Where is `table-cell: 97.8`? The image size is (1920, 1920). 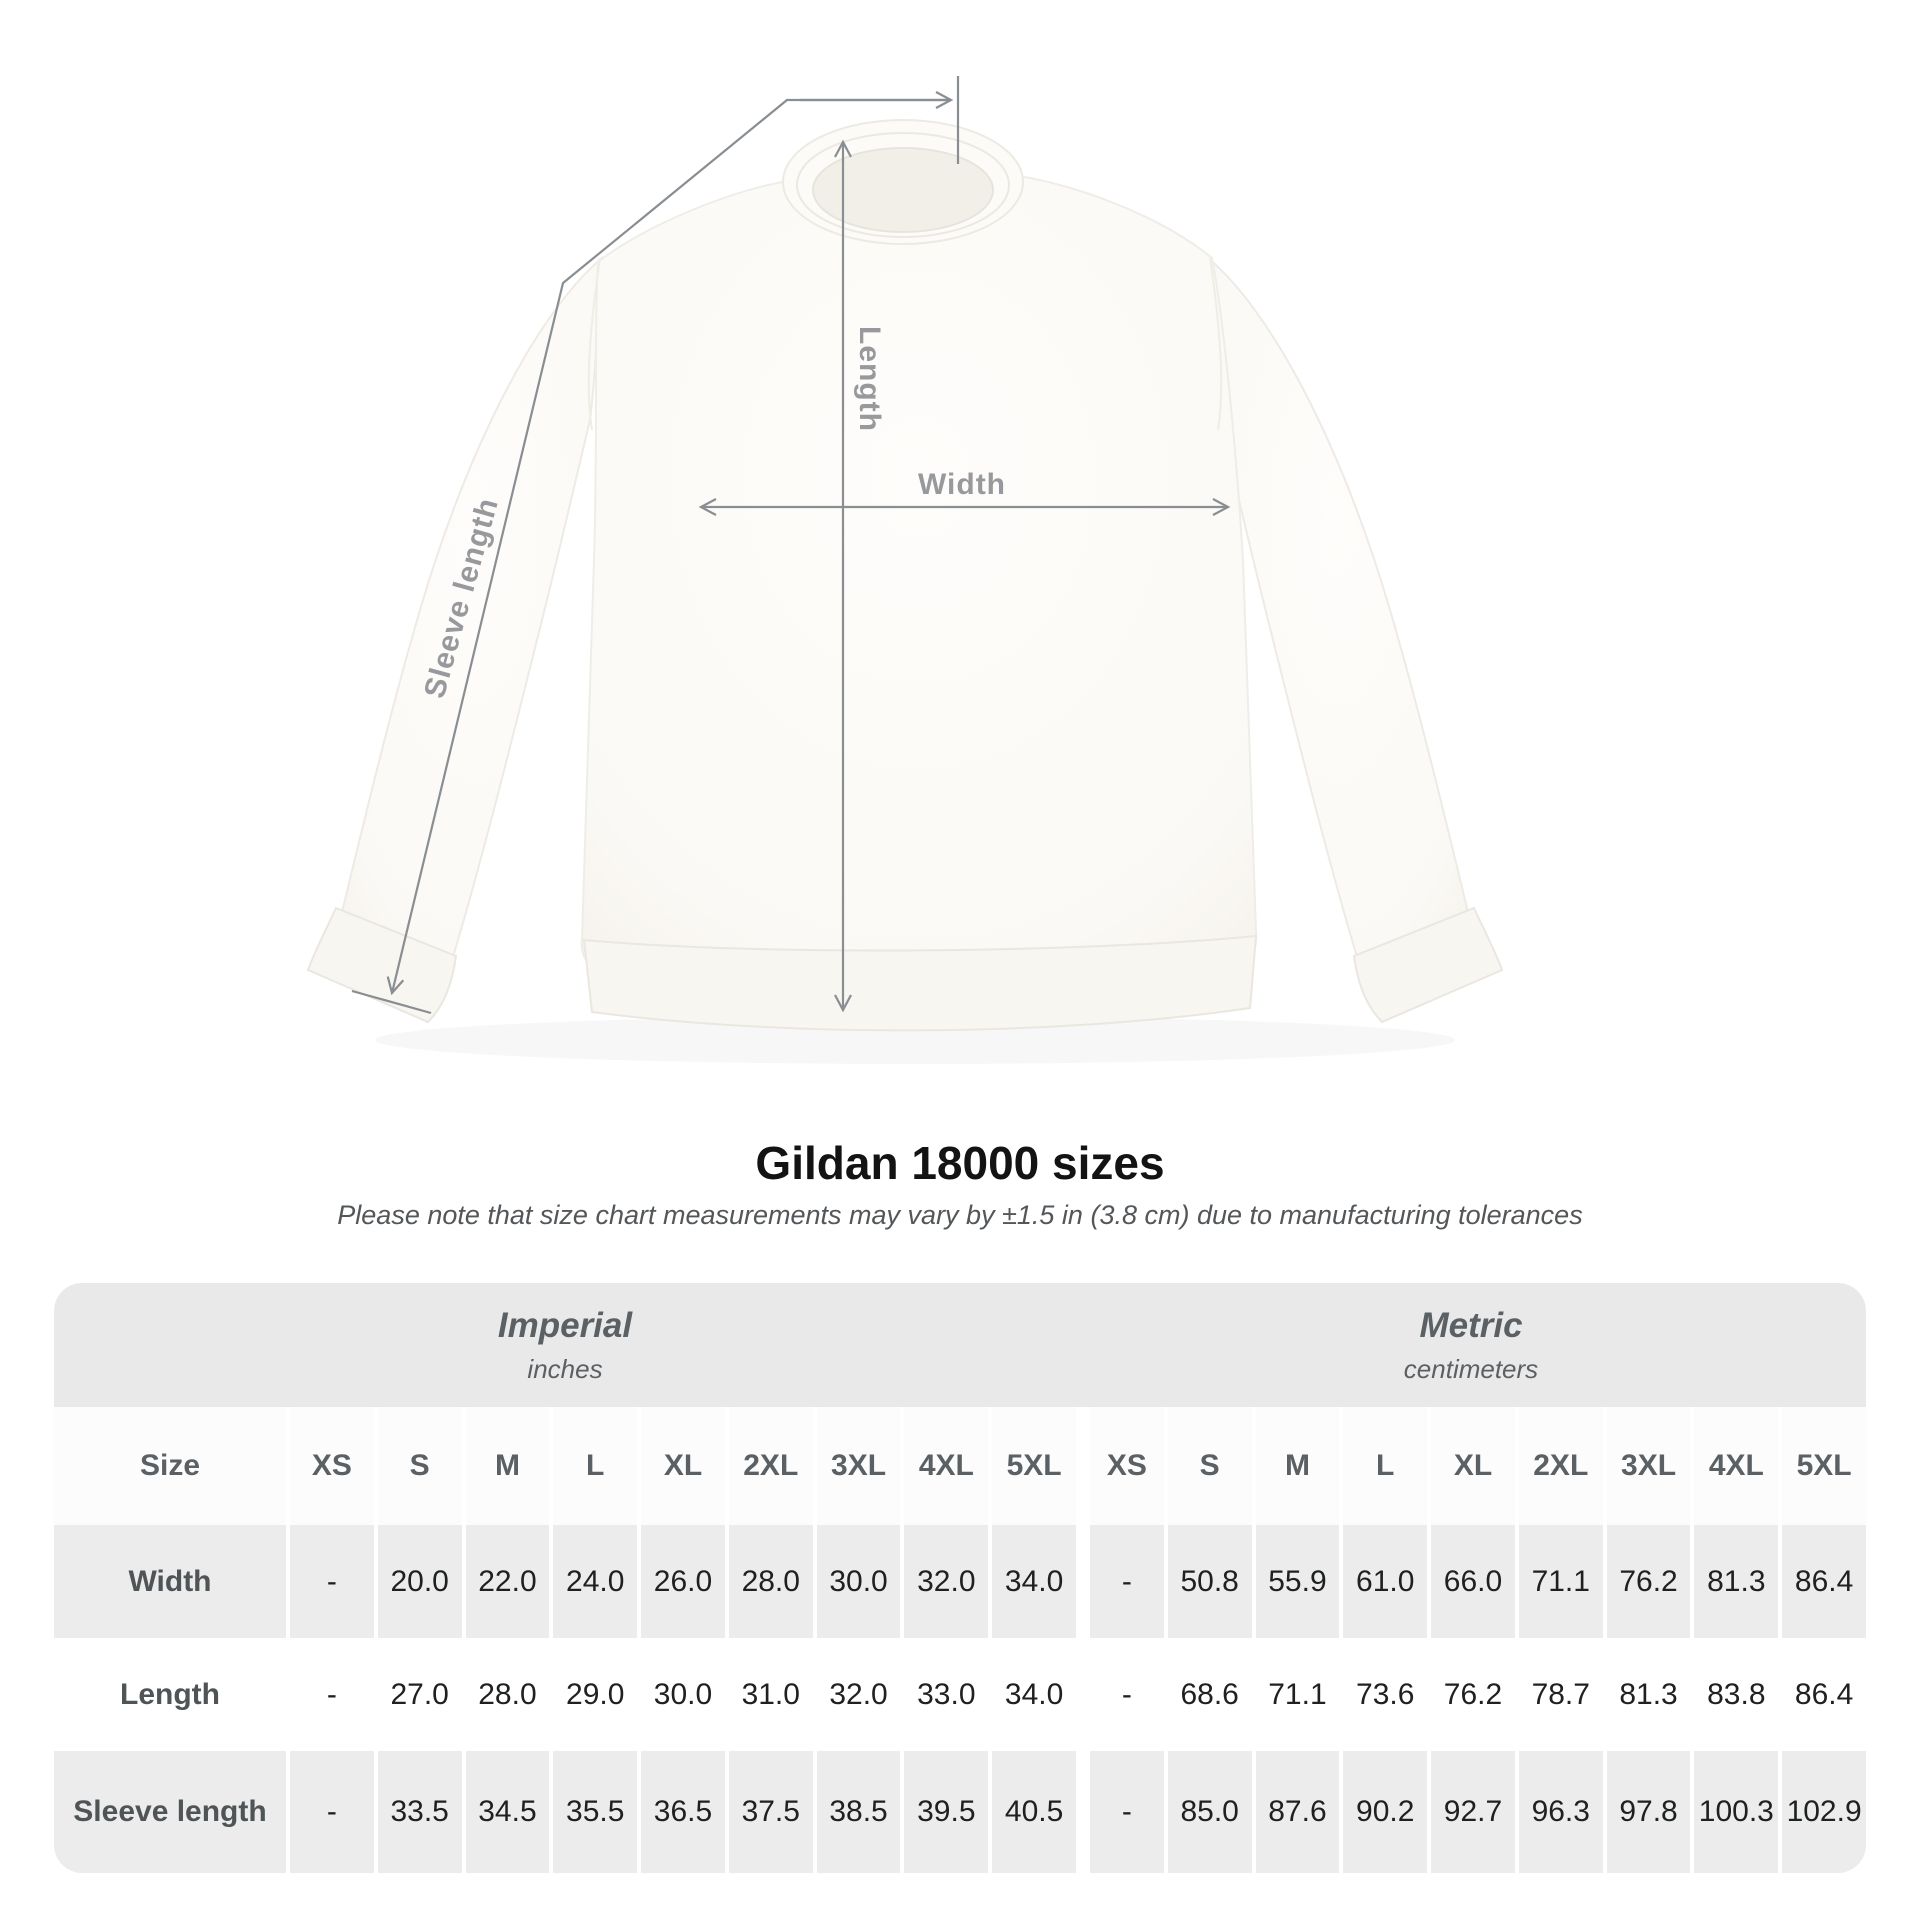 table-cell: 97.8 is located at coordinates (1646, 1812).